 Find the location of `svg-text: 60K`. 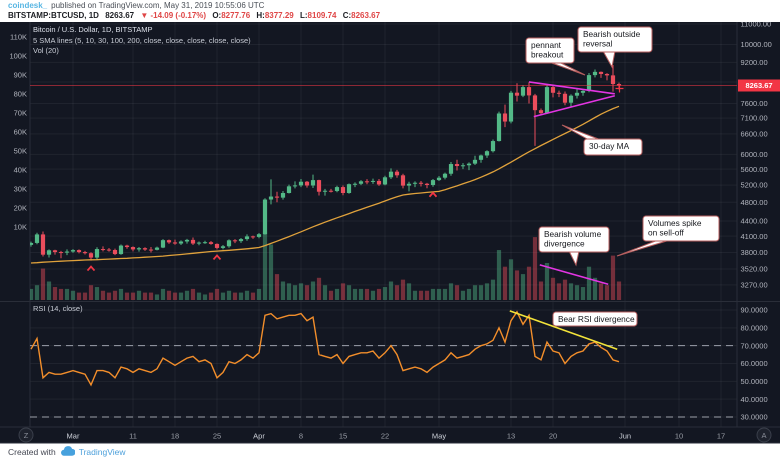

svg-text: 60K is located at coordinates (20, 132).